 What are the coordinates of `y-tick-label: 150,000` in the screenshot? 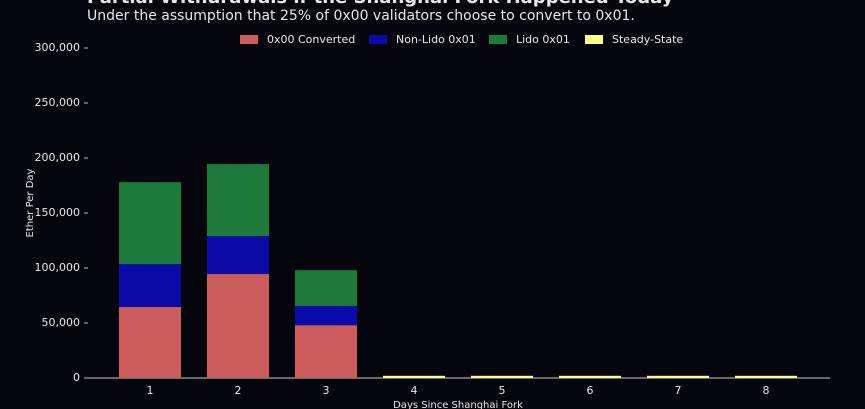 It's located at (58, 212).